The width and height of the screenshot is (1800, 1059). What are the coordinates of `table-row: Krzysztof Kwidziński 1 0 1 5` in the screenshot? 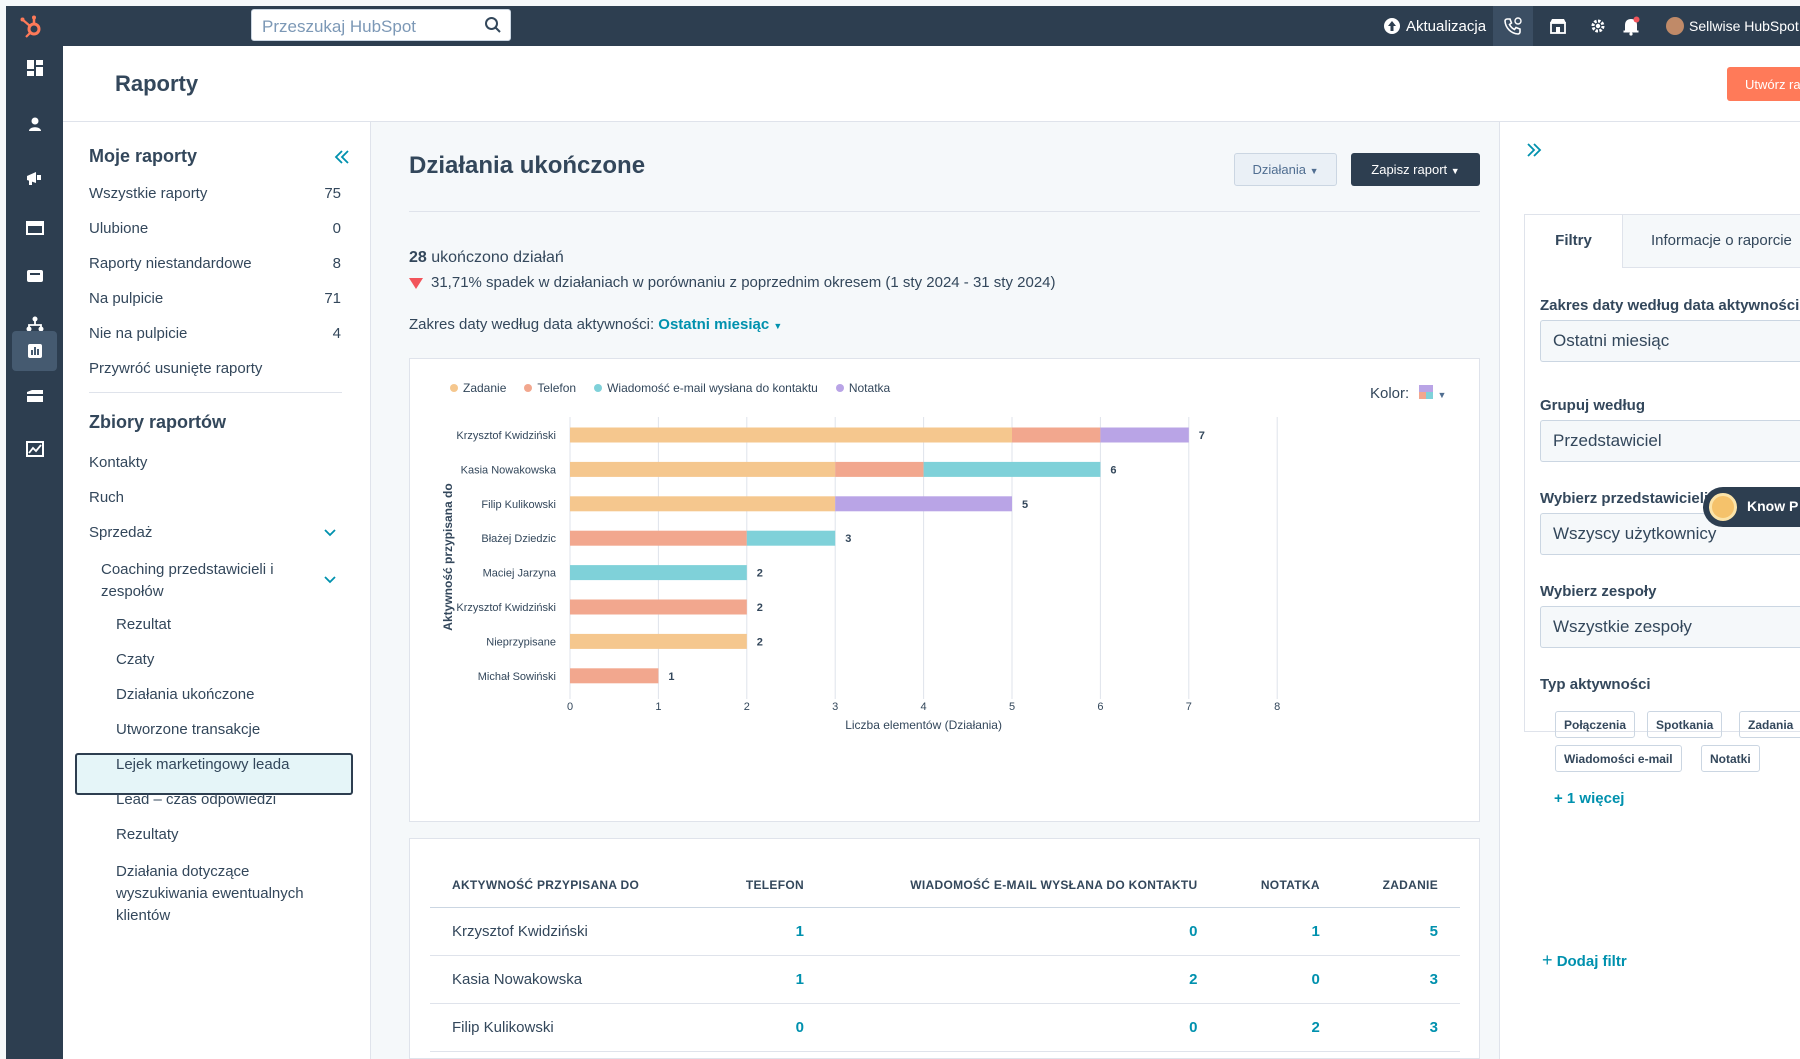 It's located at (945, 931).